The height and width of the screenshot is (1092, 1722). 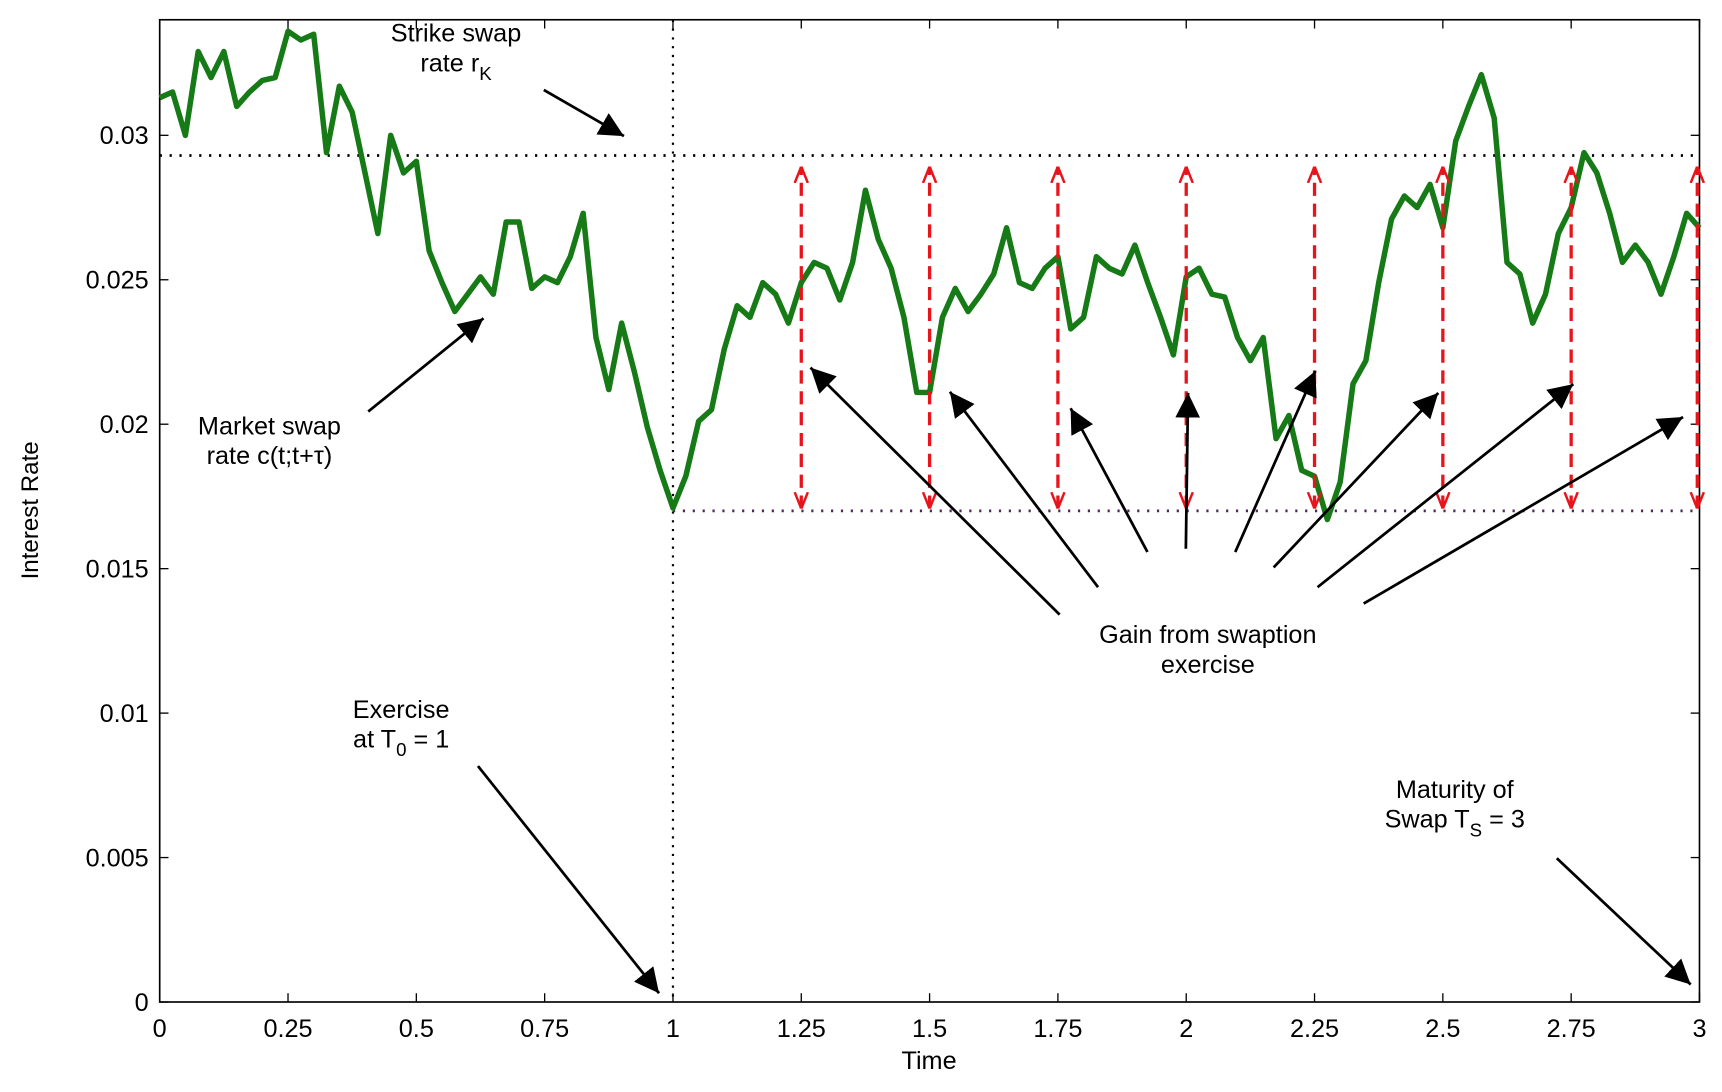 I want to click on x-tick-label: 1.25, so click(x=801, y=1029).